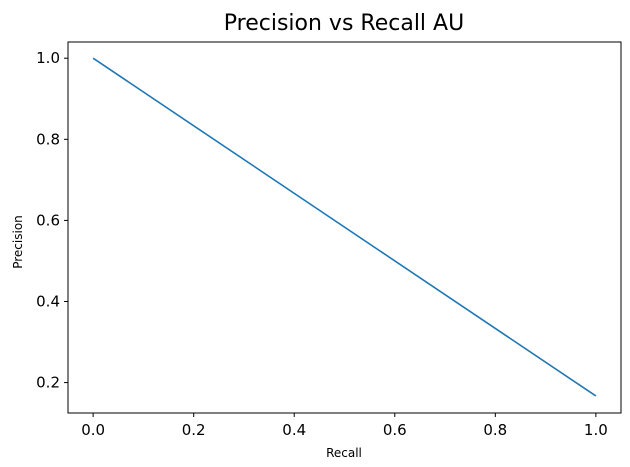 The height and width of the screenshot is (467, 630). I want to click on y-axis-label: Precision, so click(18, 242).